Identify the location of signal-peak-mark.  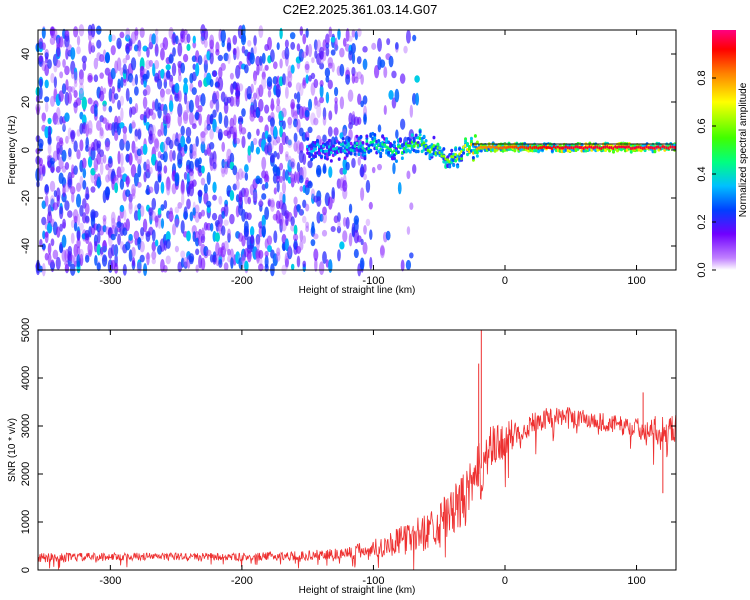
(331, 153).